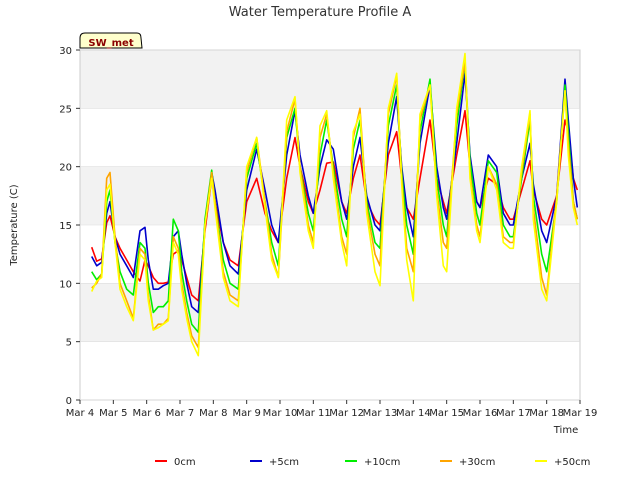 The width and height of the screenshot is (640, 480). Describe the element at coordinates (65, 109) in the screenshot. I see `y-tick-label: 25` at that location.